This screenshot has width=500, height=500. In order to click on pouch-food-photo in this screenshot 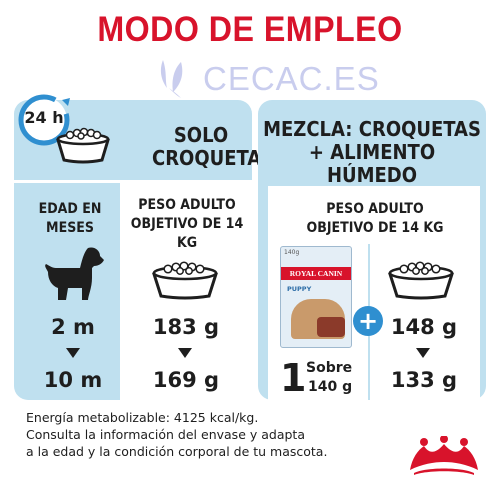, I will do `click(331, 327)`.